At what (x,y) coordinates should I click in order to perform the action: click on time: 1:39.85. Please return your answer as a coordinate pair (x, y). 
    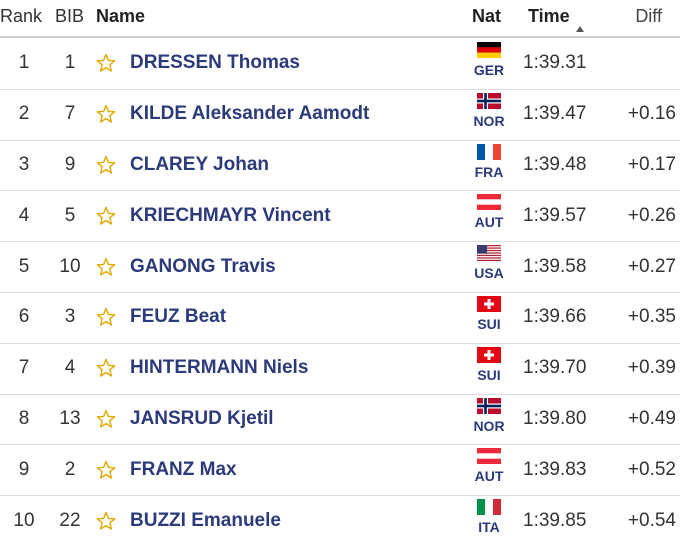
    Looking at the image, I should click on (555, 520).